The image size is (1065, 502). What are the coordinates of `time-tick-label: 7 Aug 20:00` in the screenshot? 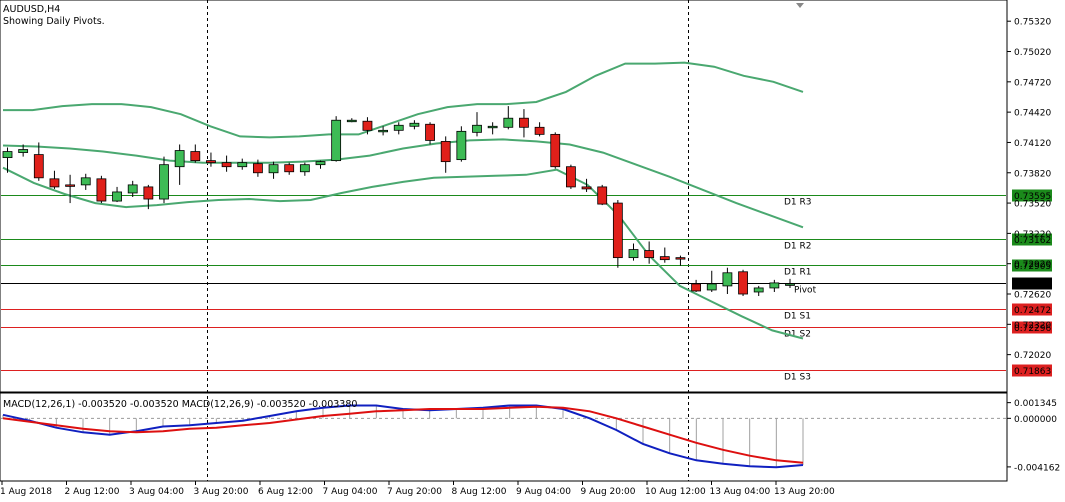 It's located at (414, 492).